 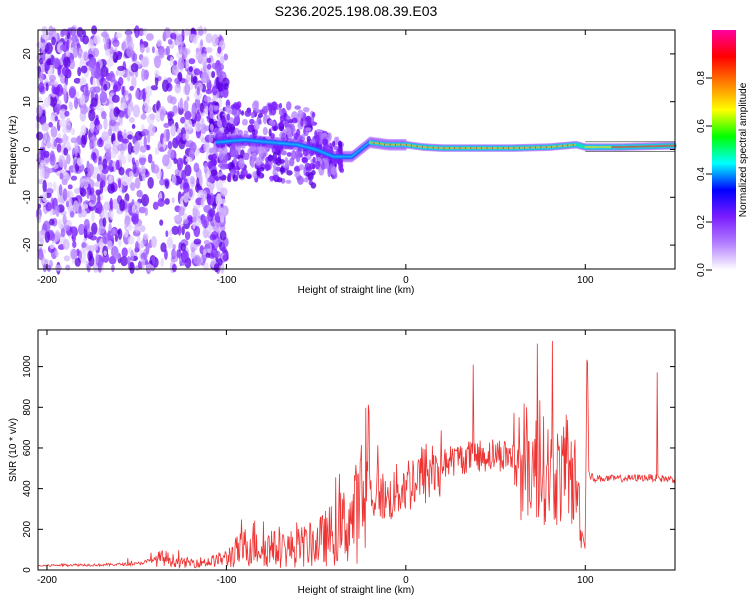 I want to click on colorbar-tick-label: 0.2, so click(x=701, y=222).